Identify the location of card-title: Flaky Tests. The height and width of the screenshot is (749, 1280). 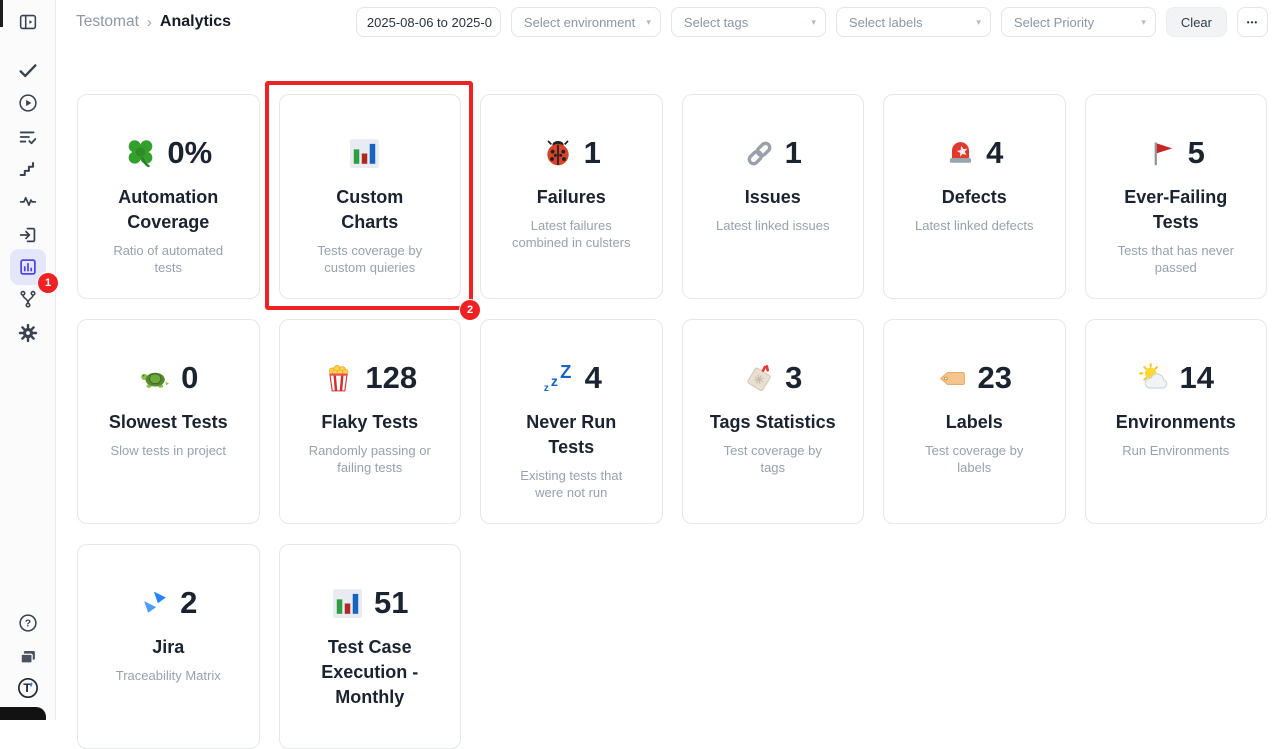
(369, 422).